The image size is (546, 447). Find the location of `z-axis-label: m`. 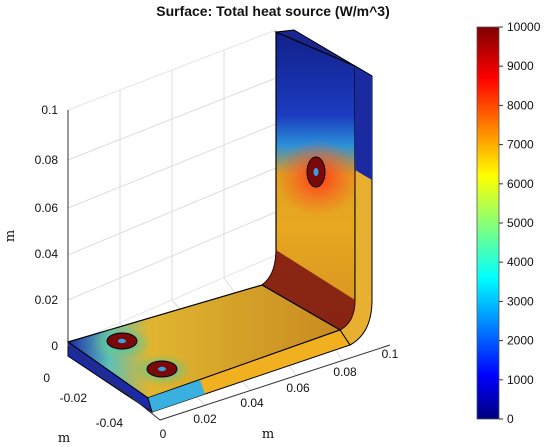

z-axis-label: m is located at coordinates (10, 236).